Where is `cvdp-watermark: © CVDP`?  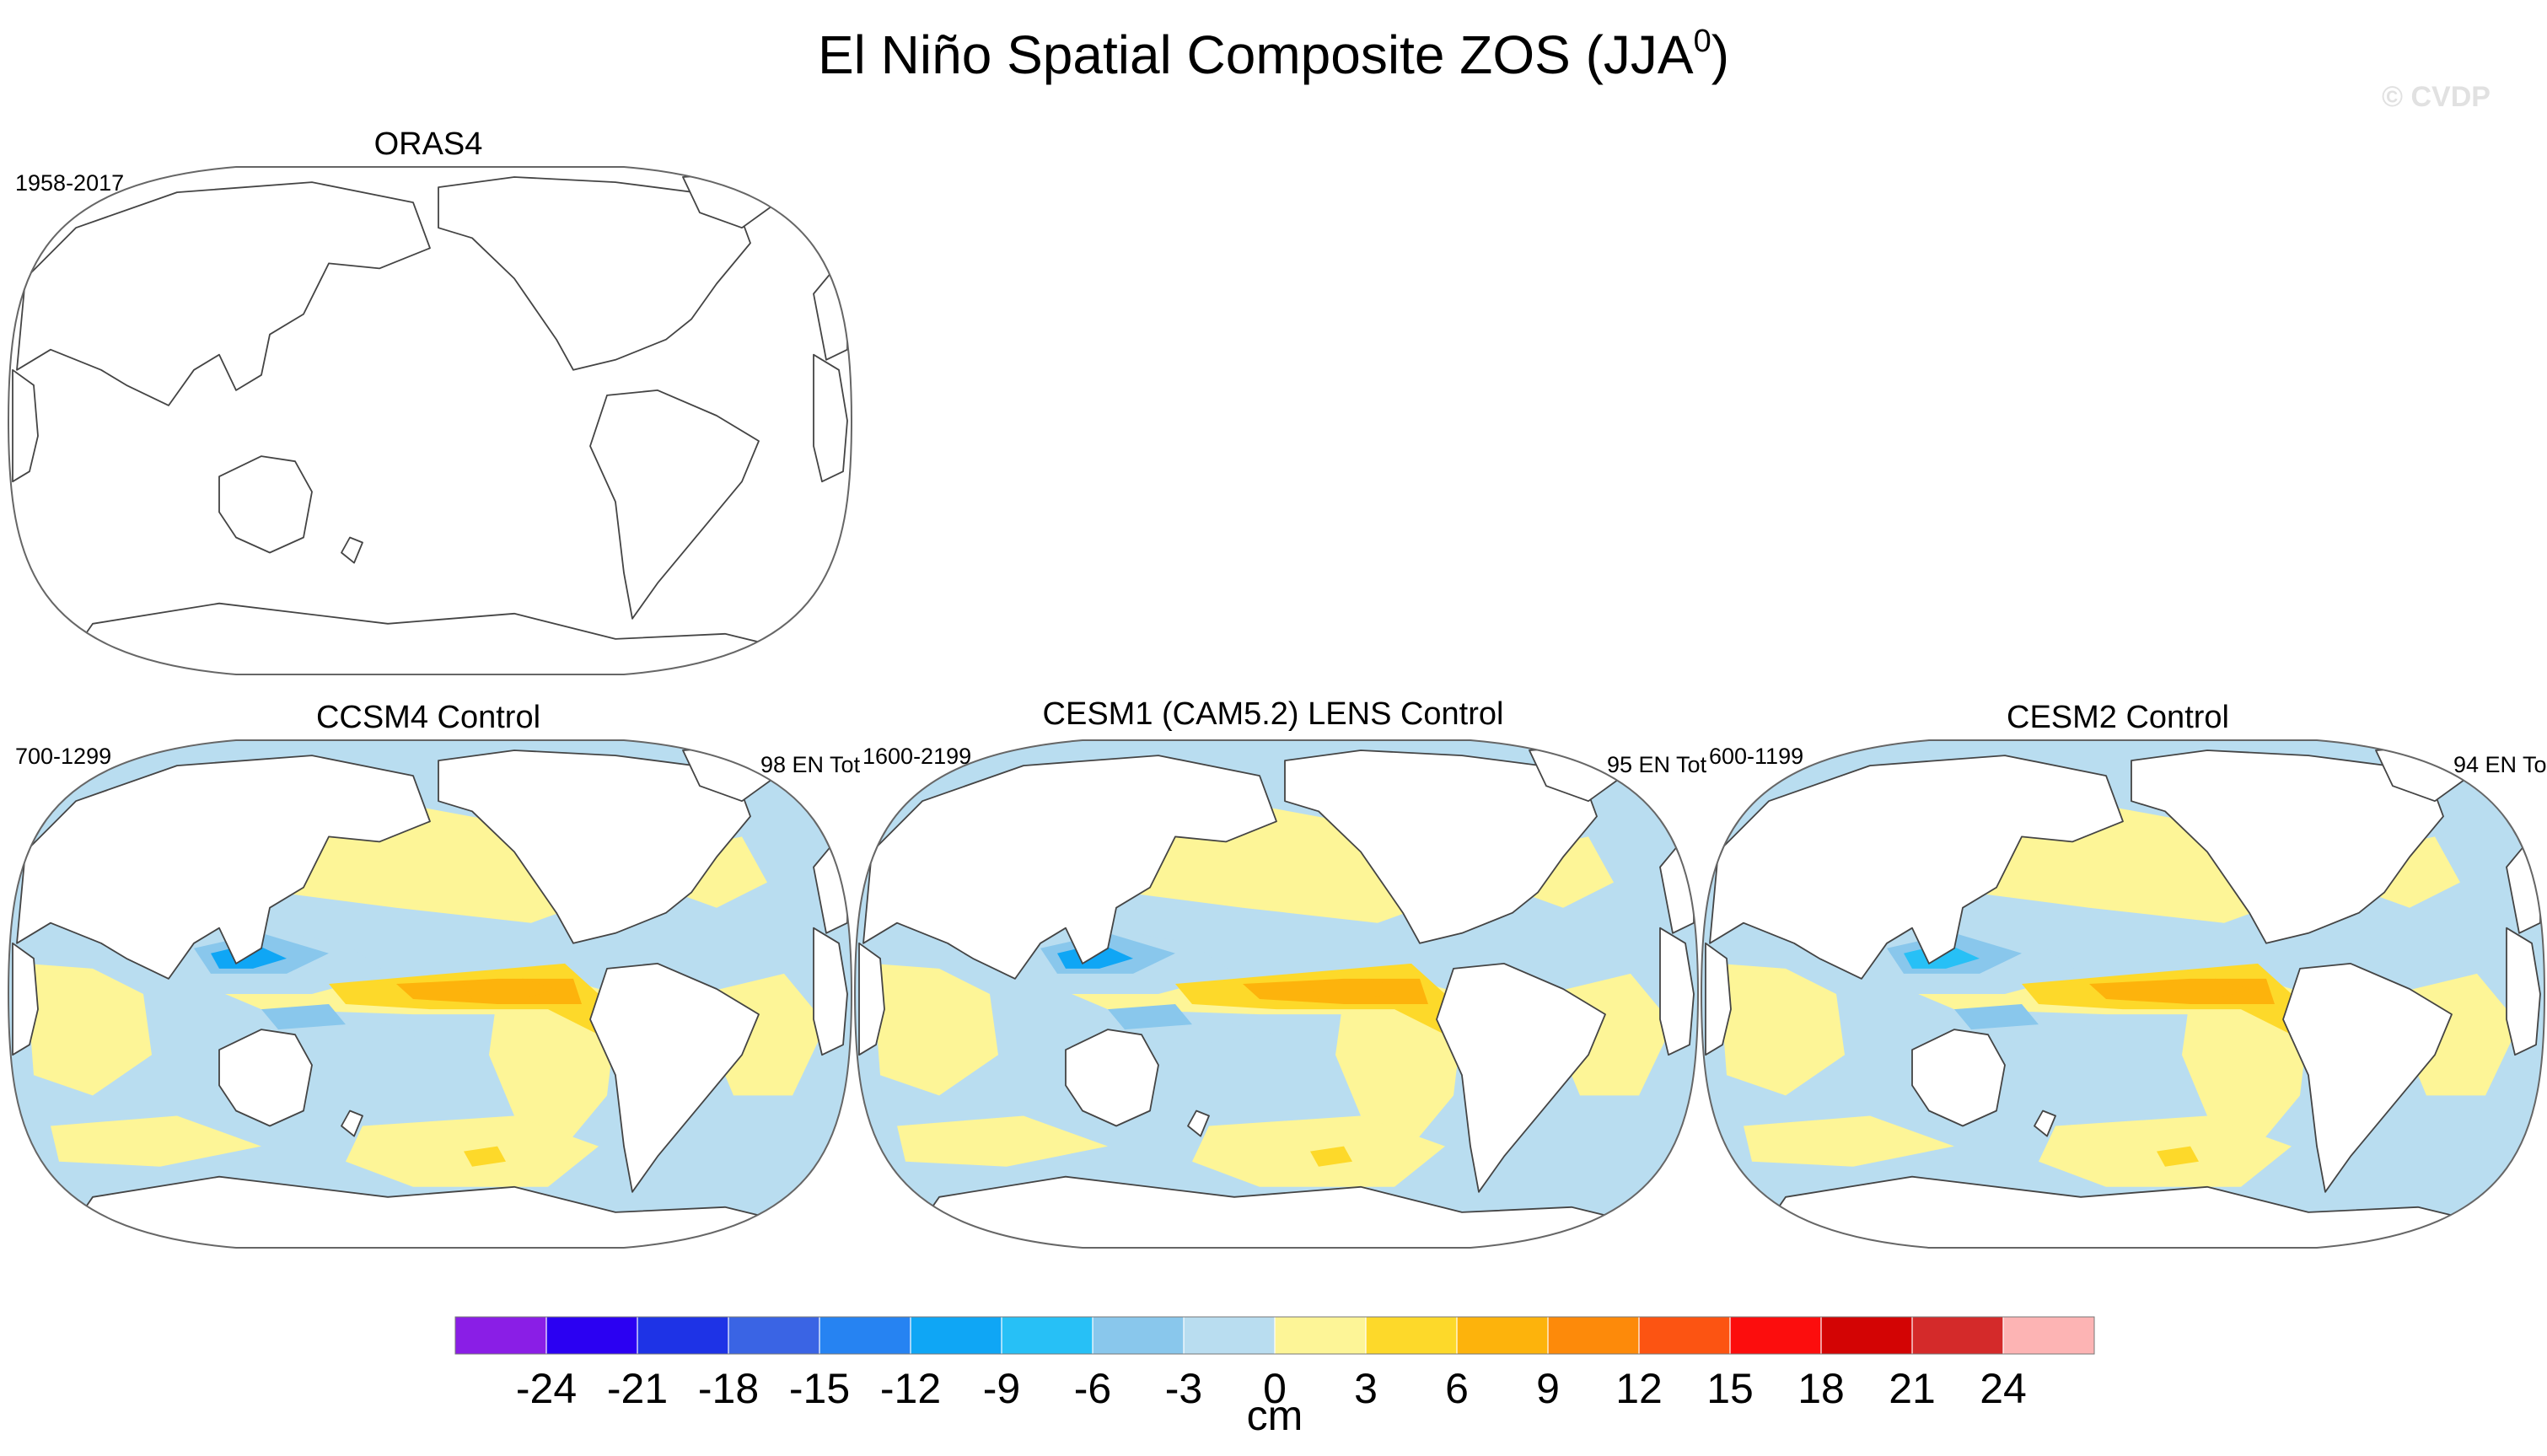 cvdp-watermark: © CVDP is located at coordinates (2436, 97).